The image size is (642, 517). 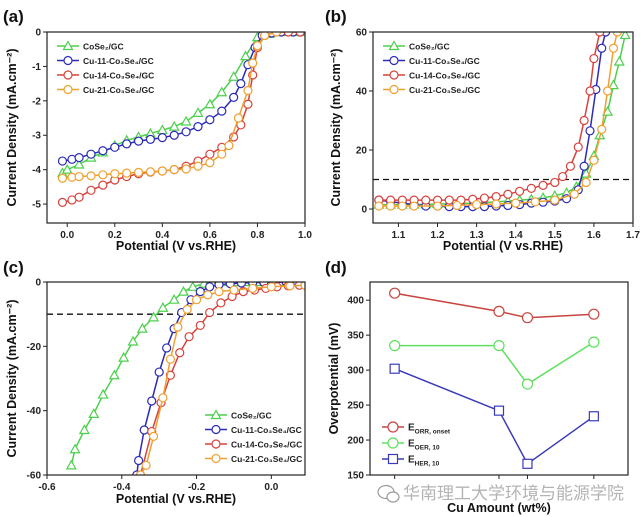 What do you see at coordinates (13, 267) in the screenshot?
I see `panel-label: (c)` at bounding box center [13, 267].